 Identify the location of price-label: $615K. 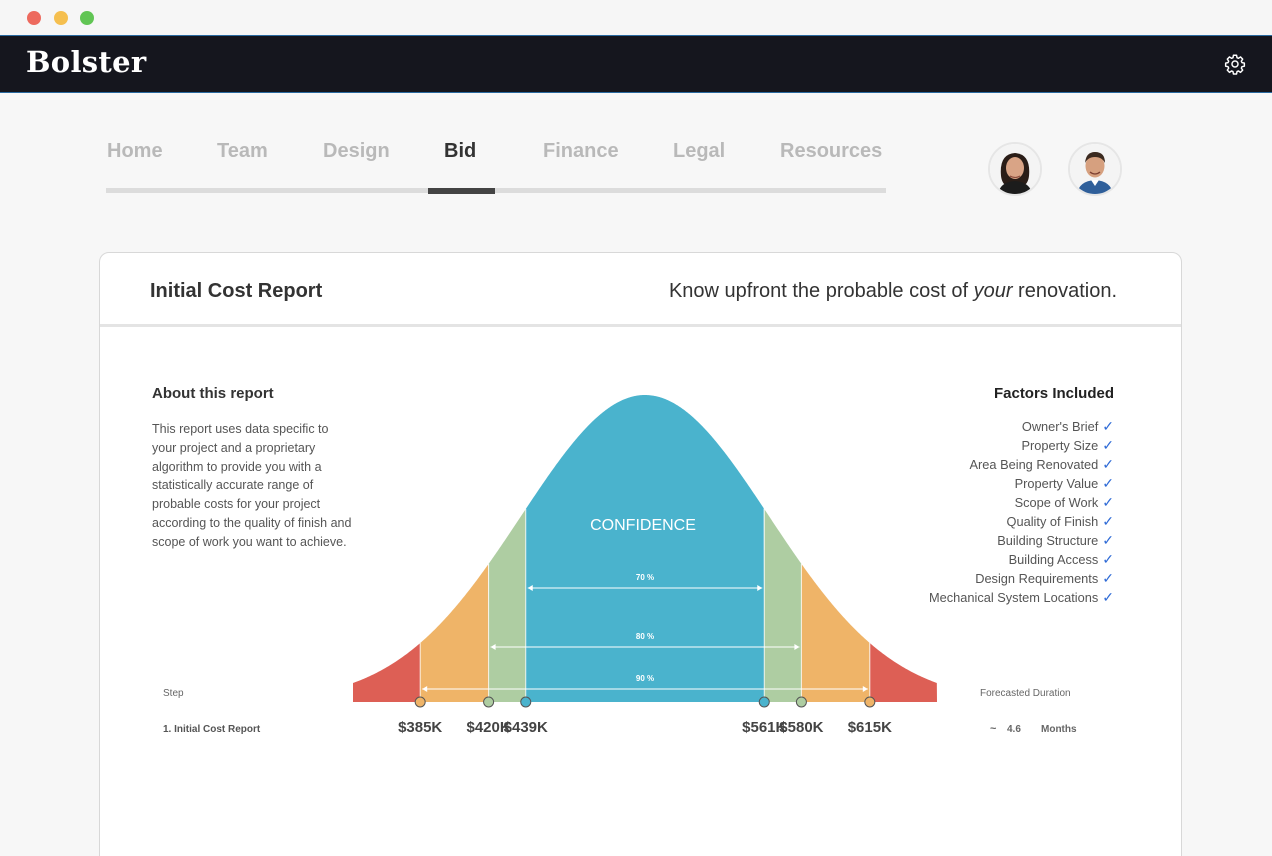
(870, 727).